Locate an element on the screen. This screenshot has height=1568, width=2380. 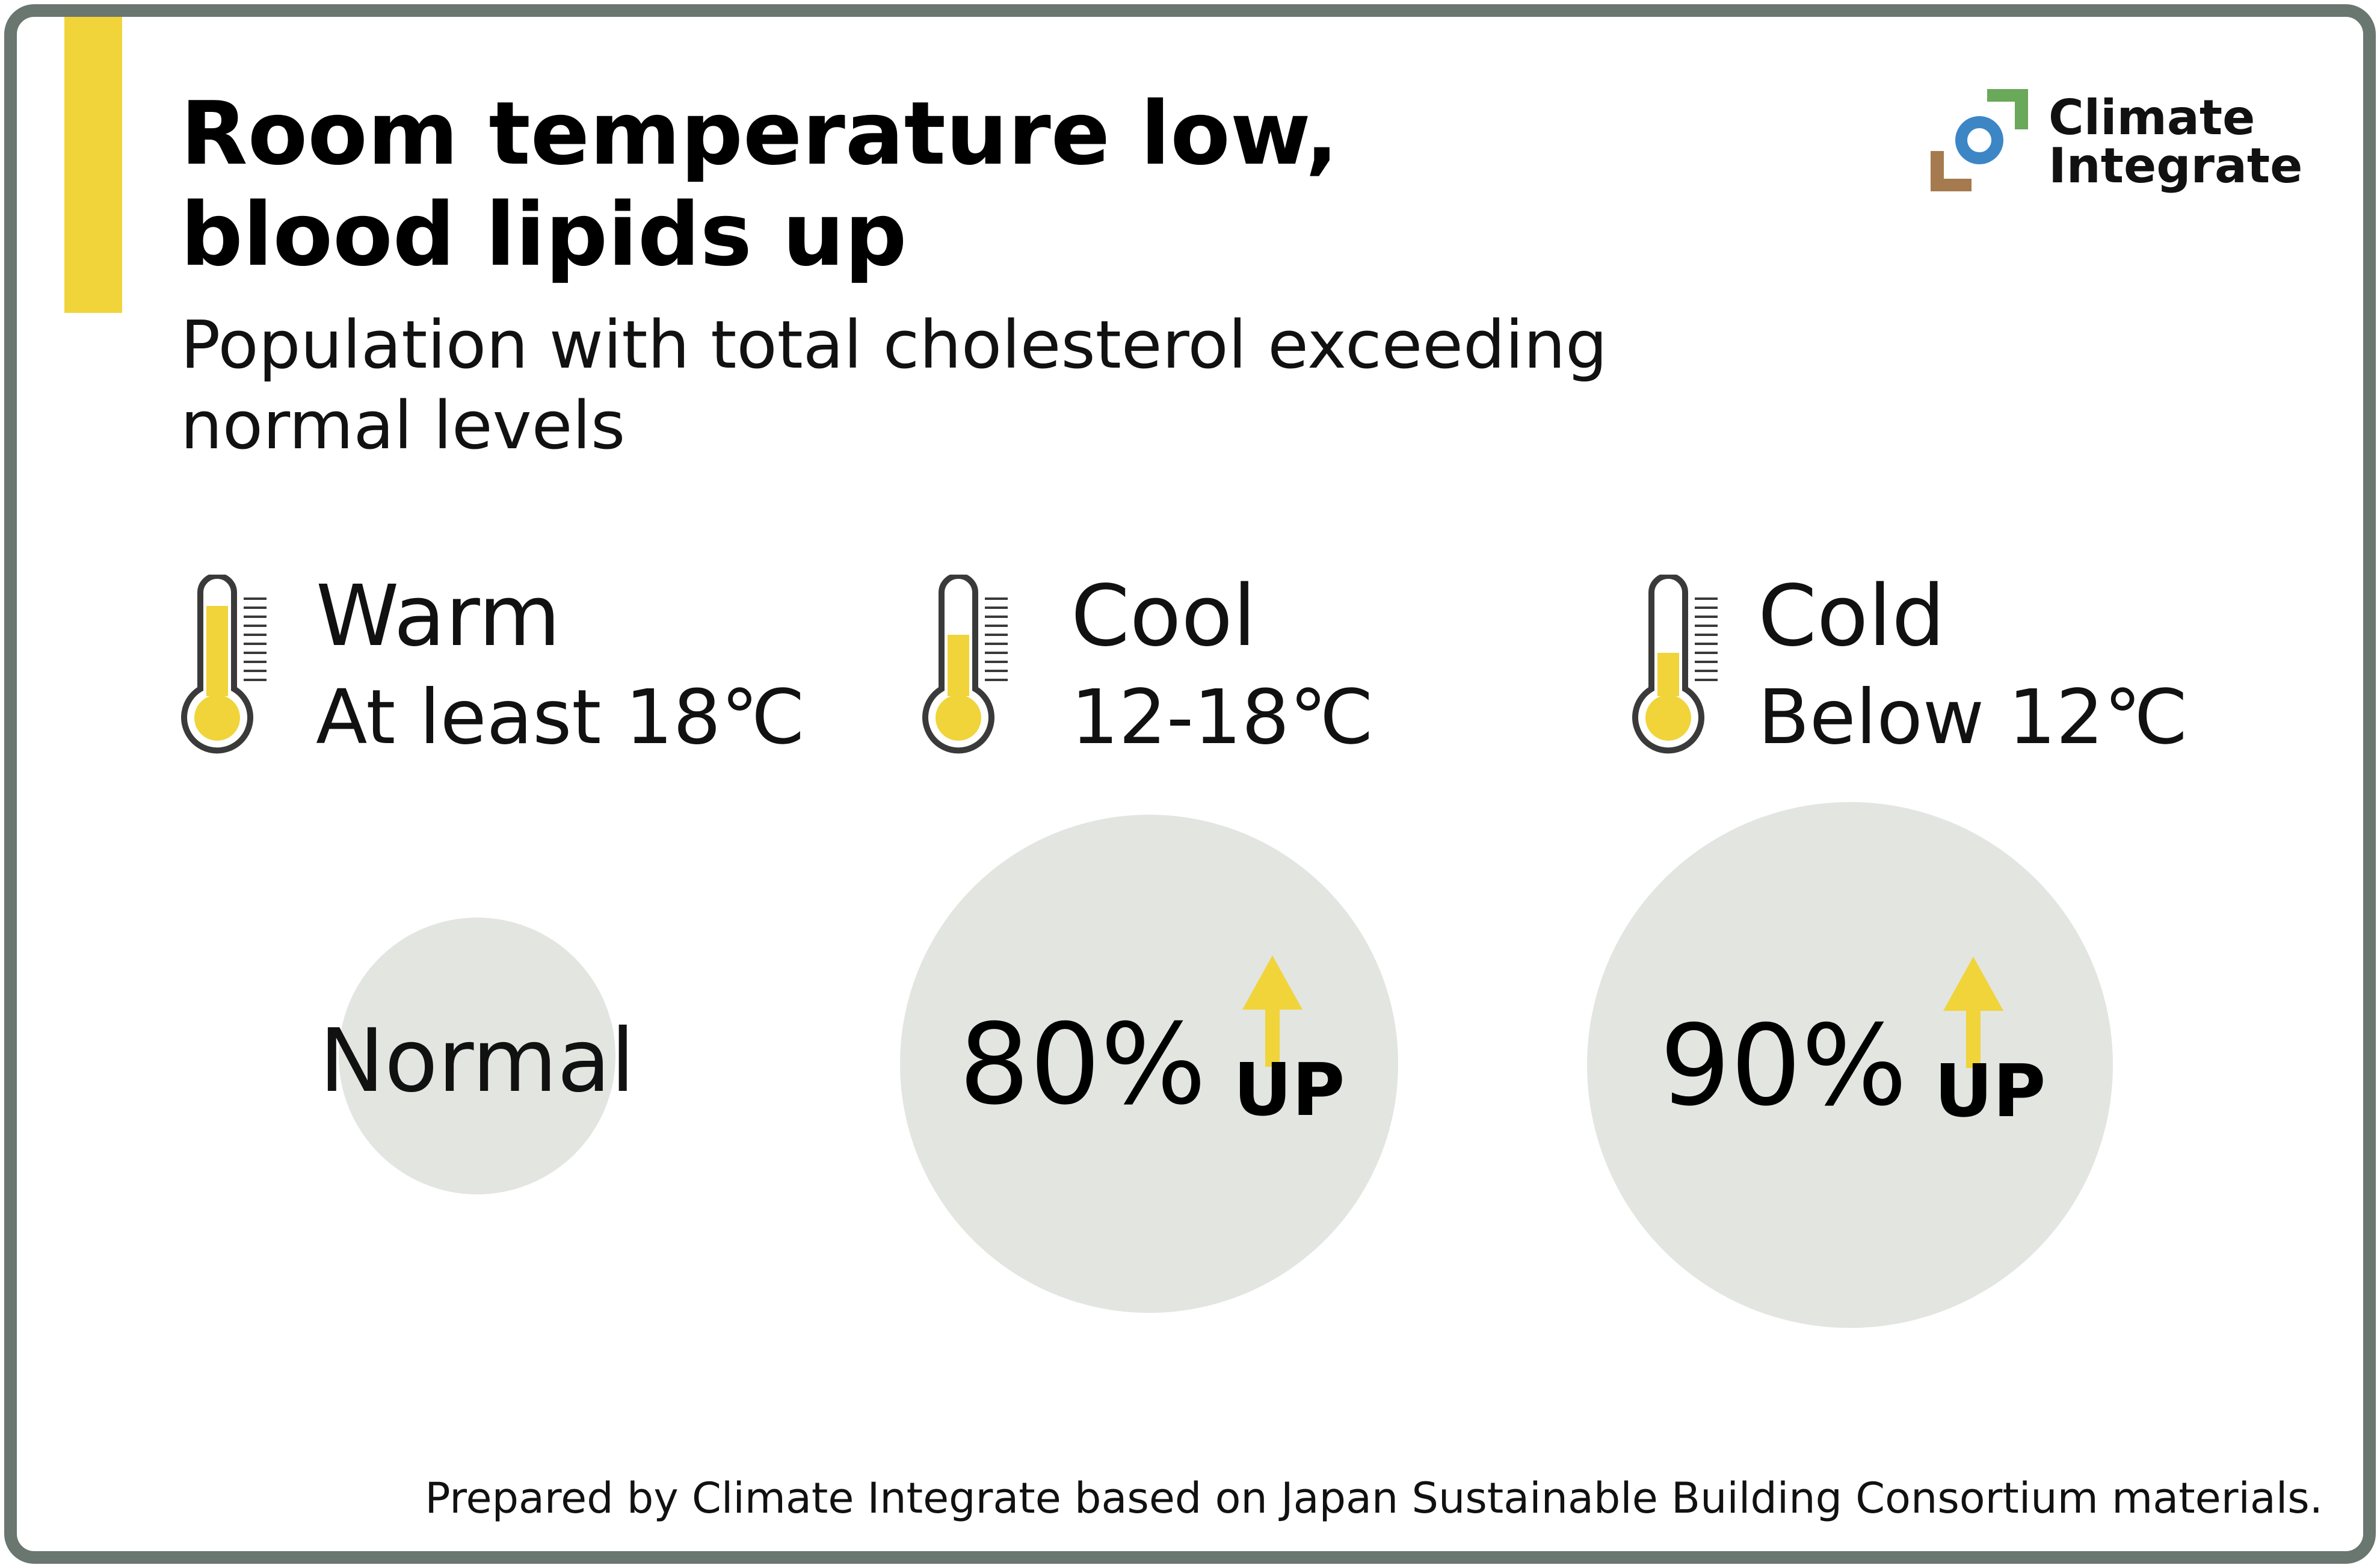
bubble-group-warm: Normal is located at coordinates (477, 1056).